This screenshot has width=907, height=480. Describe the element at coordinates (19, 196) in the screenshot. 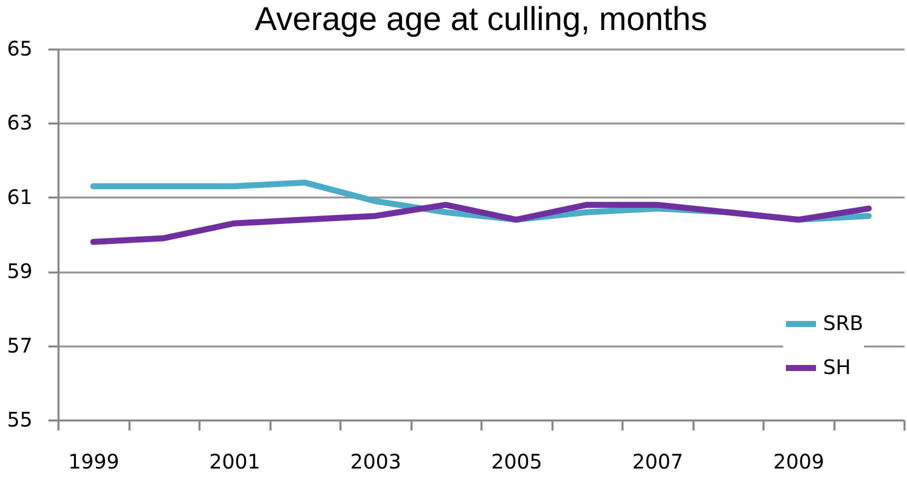

I see `y-tick-label: 61` at that location.